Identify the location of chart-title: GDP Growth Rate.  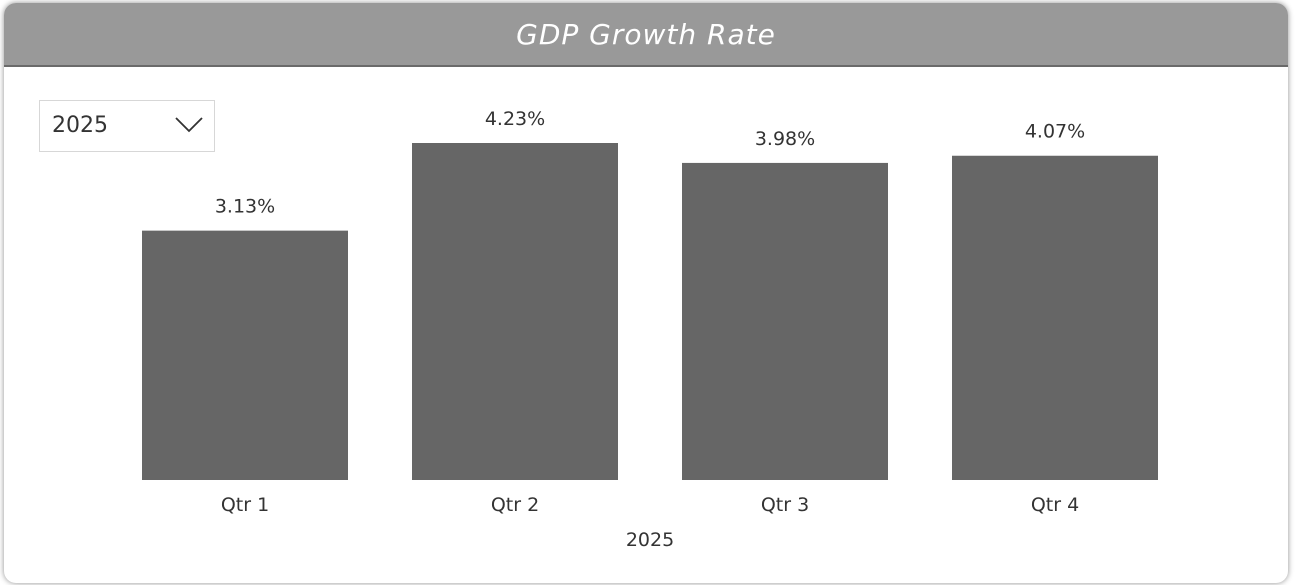
(646, 34).